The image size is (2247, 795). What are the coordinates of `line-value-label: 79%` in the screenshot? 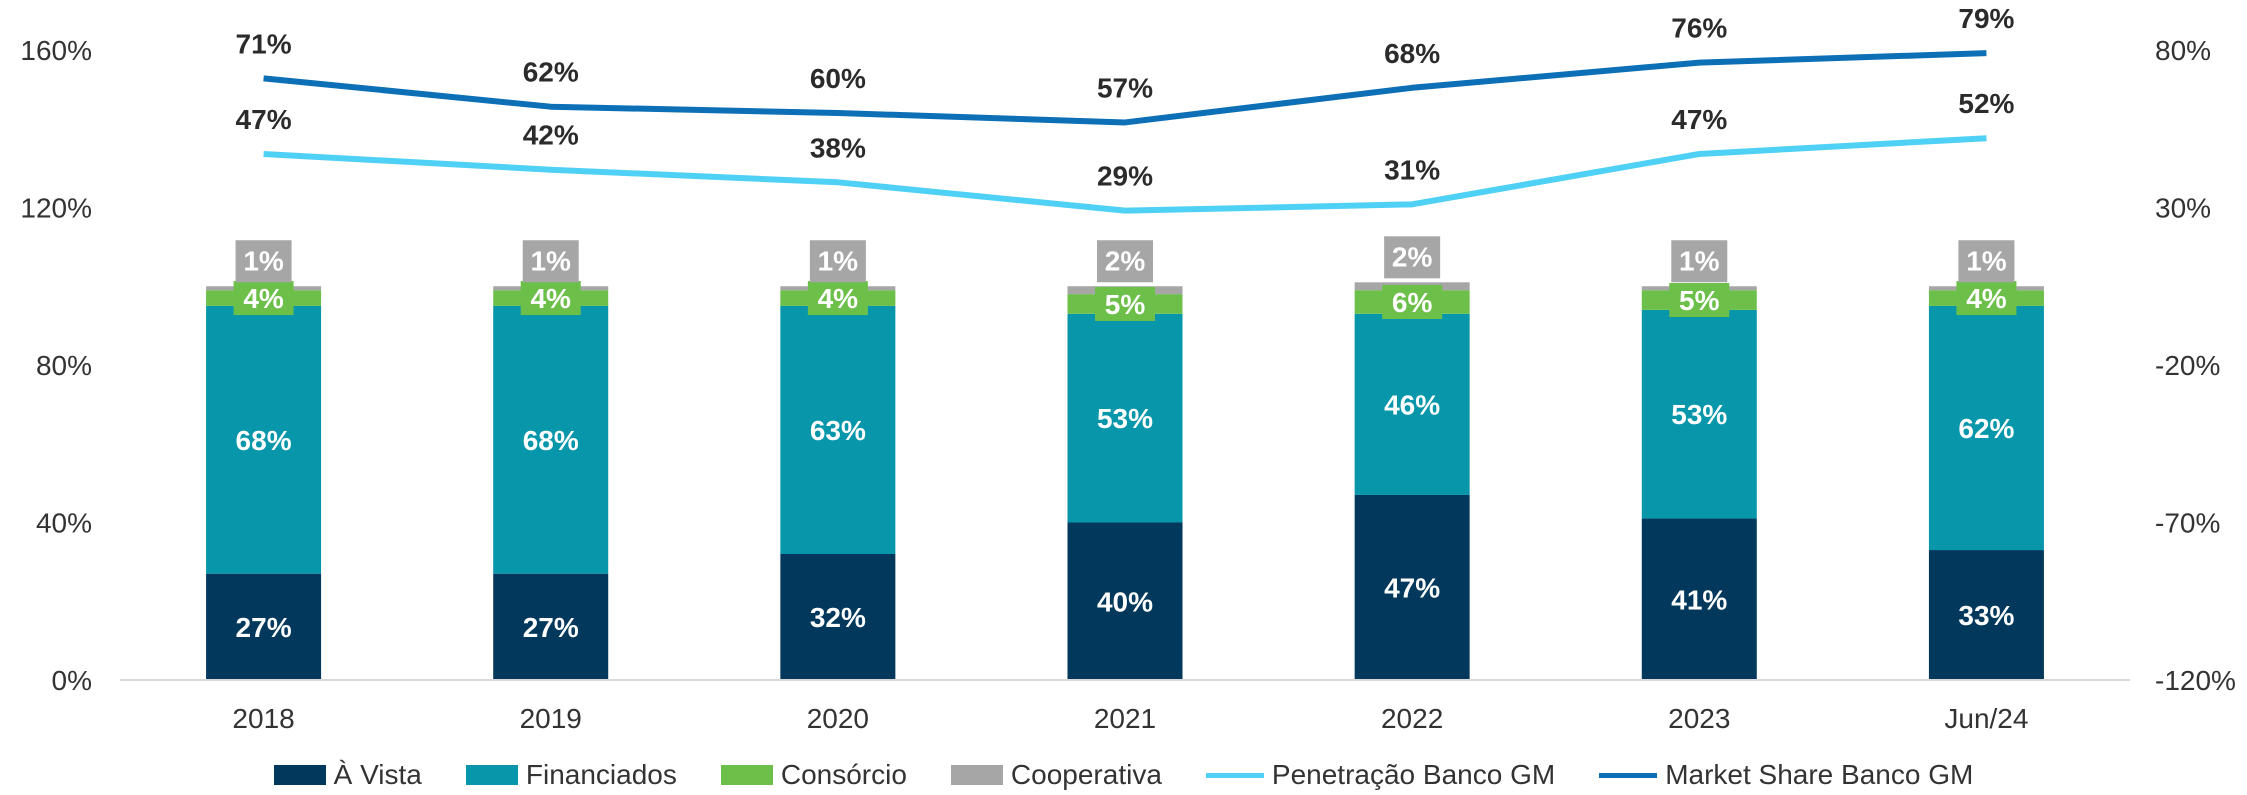 It's located at (1986, 18).